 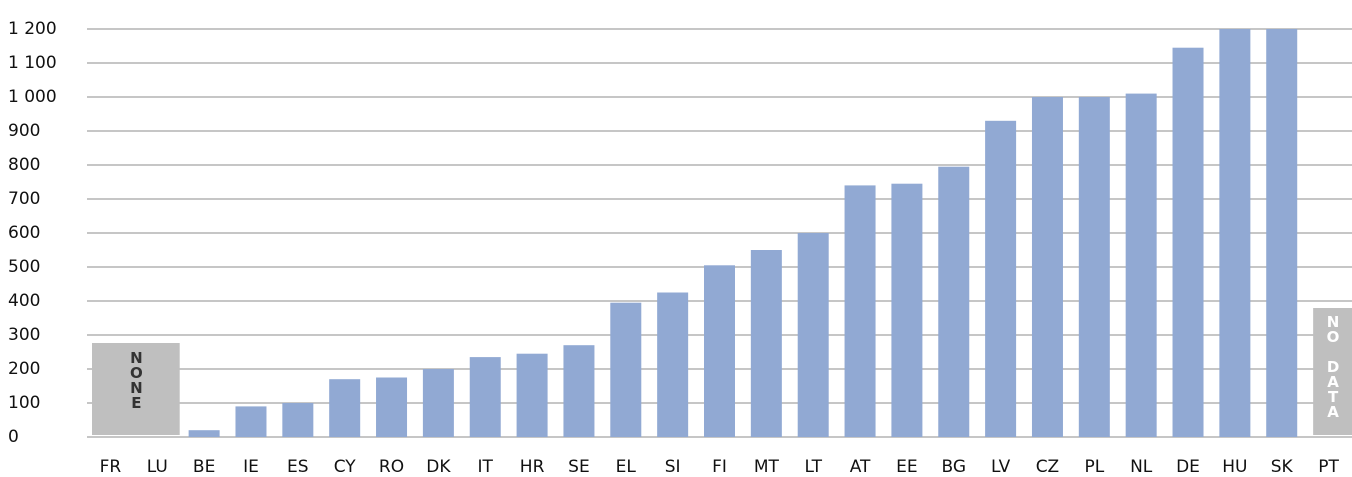 What do you see at coordinates (673, 467) in the screenshot?
I see `x-tick-label: SI` at bounding box center [673, 467].